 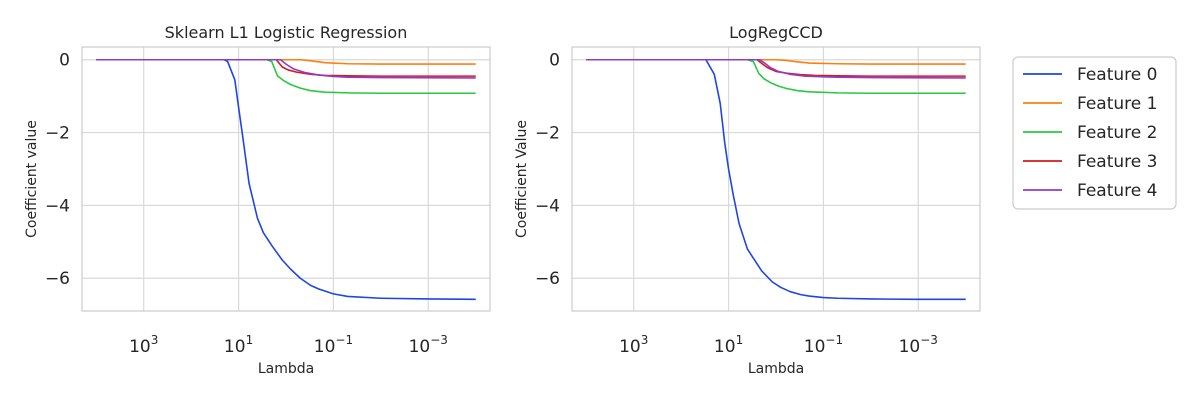 What do you see at coordinates (1117, 75) in the screenshot?
I see `legend-label: Feature 0` at bounding box center [1117, 75].